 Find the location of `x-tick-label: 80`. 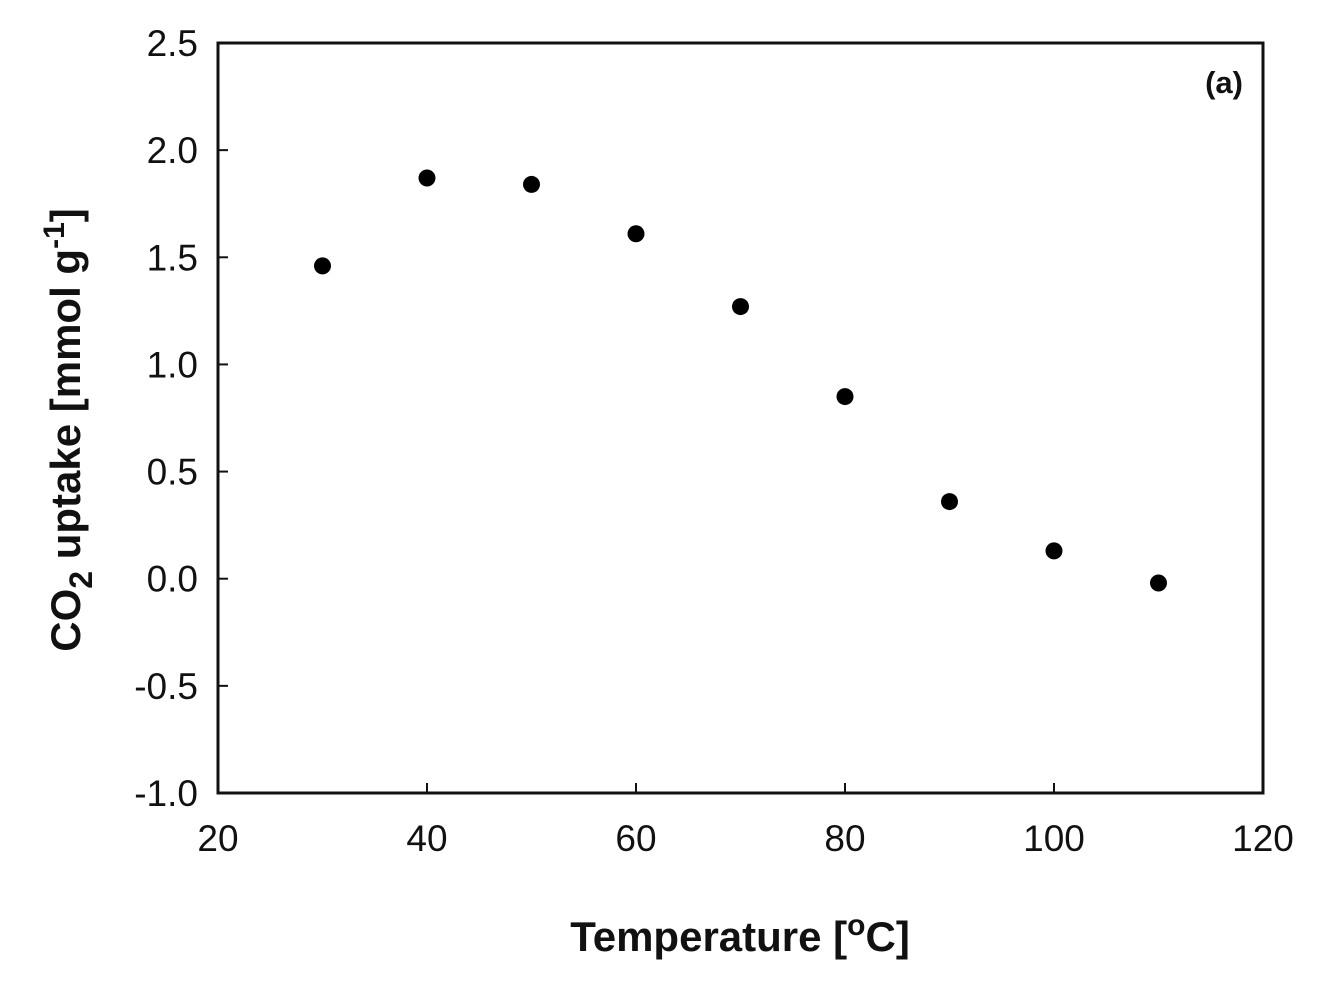

x-tick-label: 80 is located at coordinates (844, 838).